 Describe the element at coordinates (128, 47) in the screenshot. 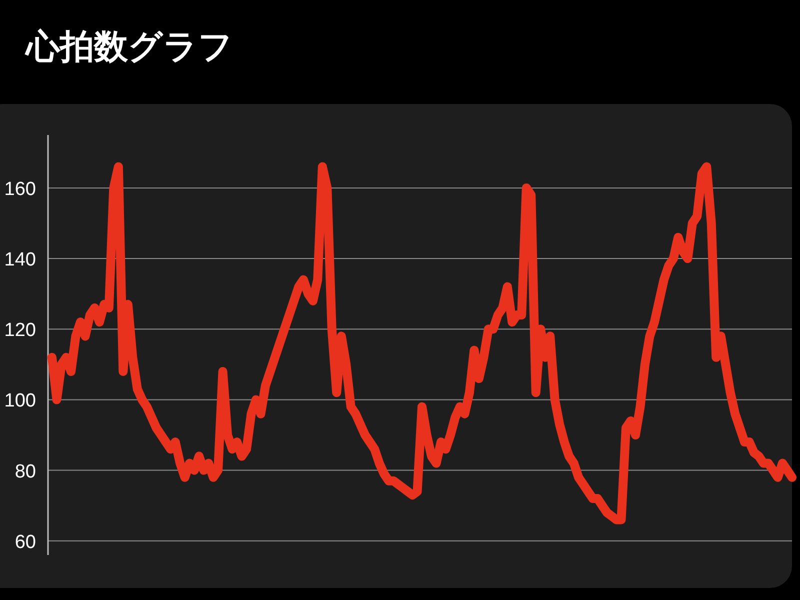

I see `chart-title: 心拍数グラフ` at that location.